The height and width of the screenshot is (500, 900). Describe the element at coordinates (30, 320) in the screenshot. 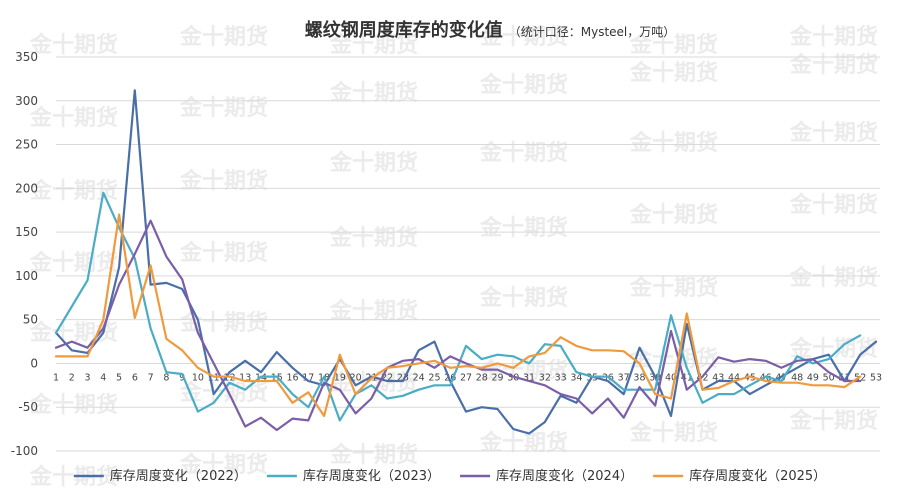

I see `y-tick-label: 50` at that location.